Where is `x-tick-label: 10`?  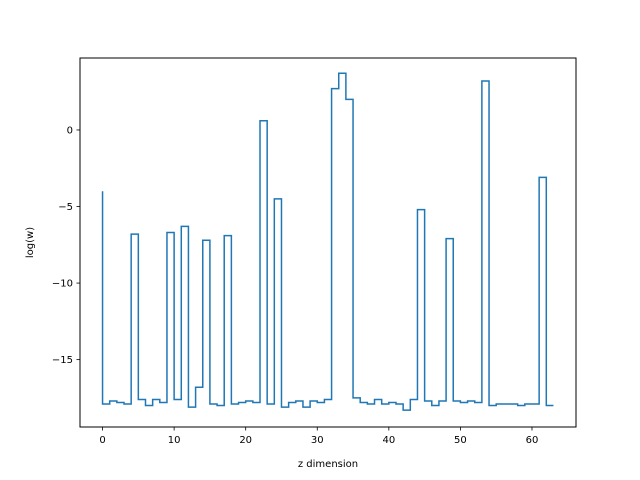
x-tick-label: 10 is located at coordinates (174, 440).